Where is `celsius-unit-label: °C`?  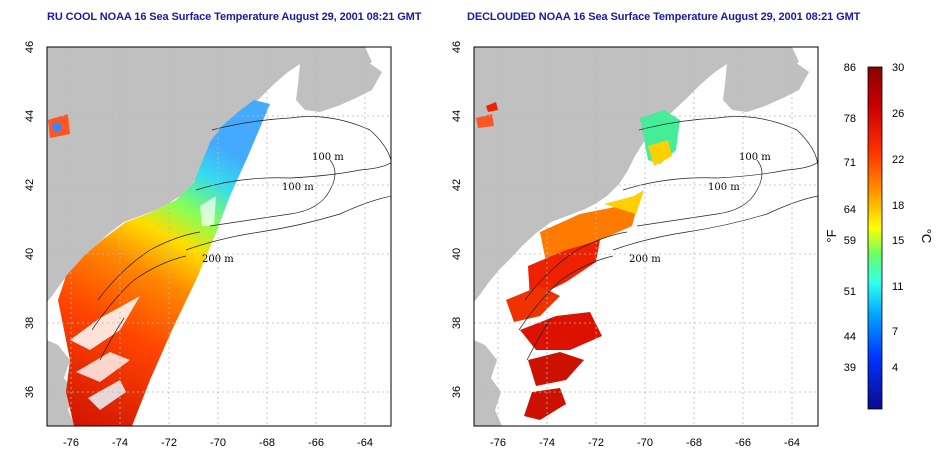 celsius-unit-label: °C is located at coordinates (926, 236).